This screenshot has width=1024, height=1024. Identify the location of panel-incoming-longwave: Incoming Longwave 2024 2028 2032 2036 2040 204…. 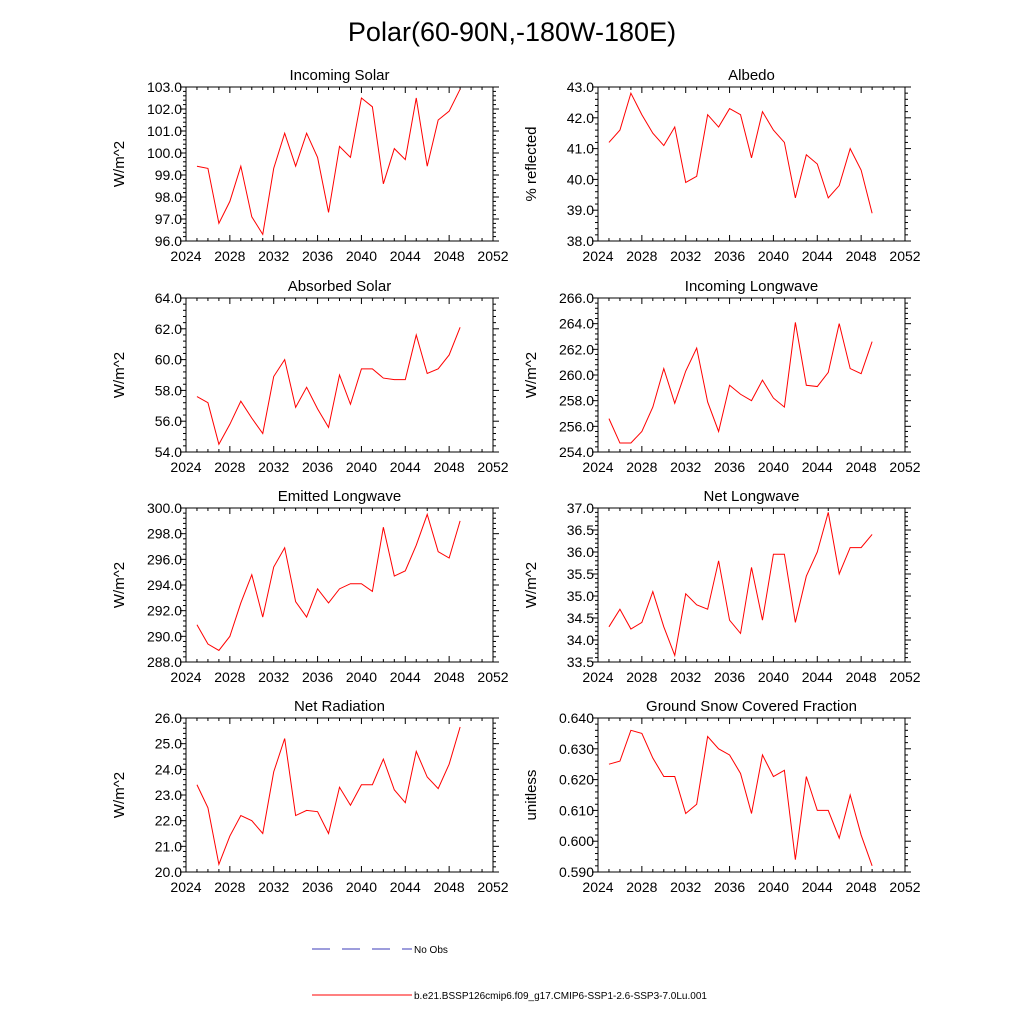
(722, 376).